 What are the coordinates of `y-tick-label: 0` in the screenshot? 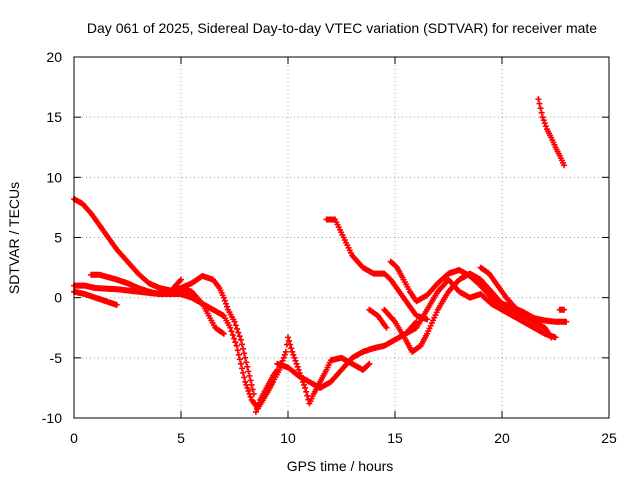 It's located at (58, 298).